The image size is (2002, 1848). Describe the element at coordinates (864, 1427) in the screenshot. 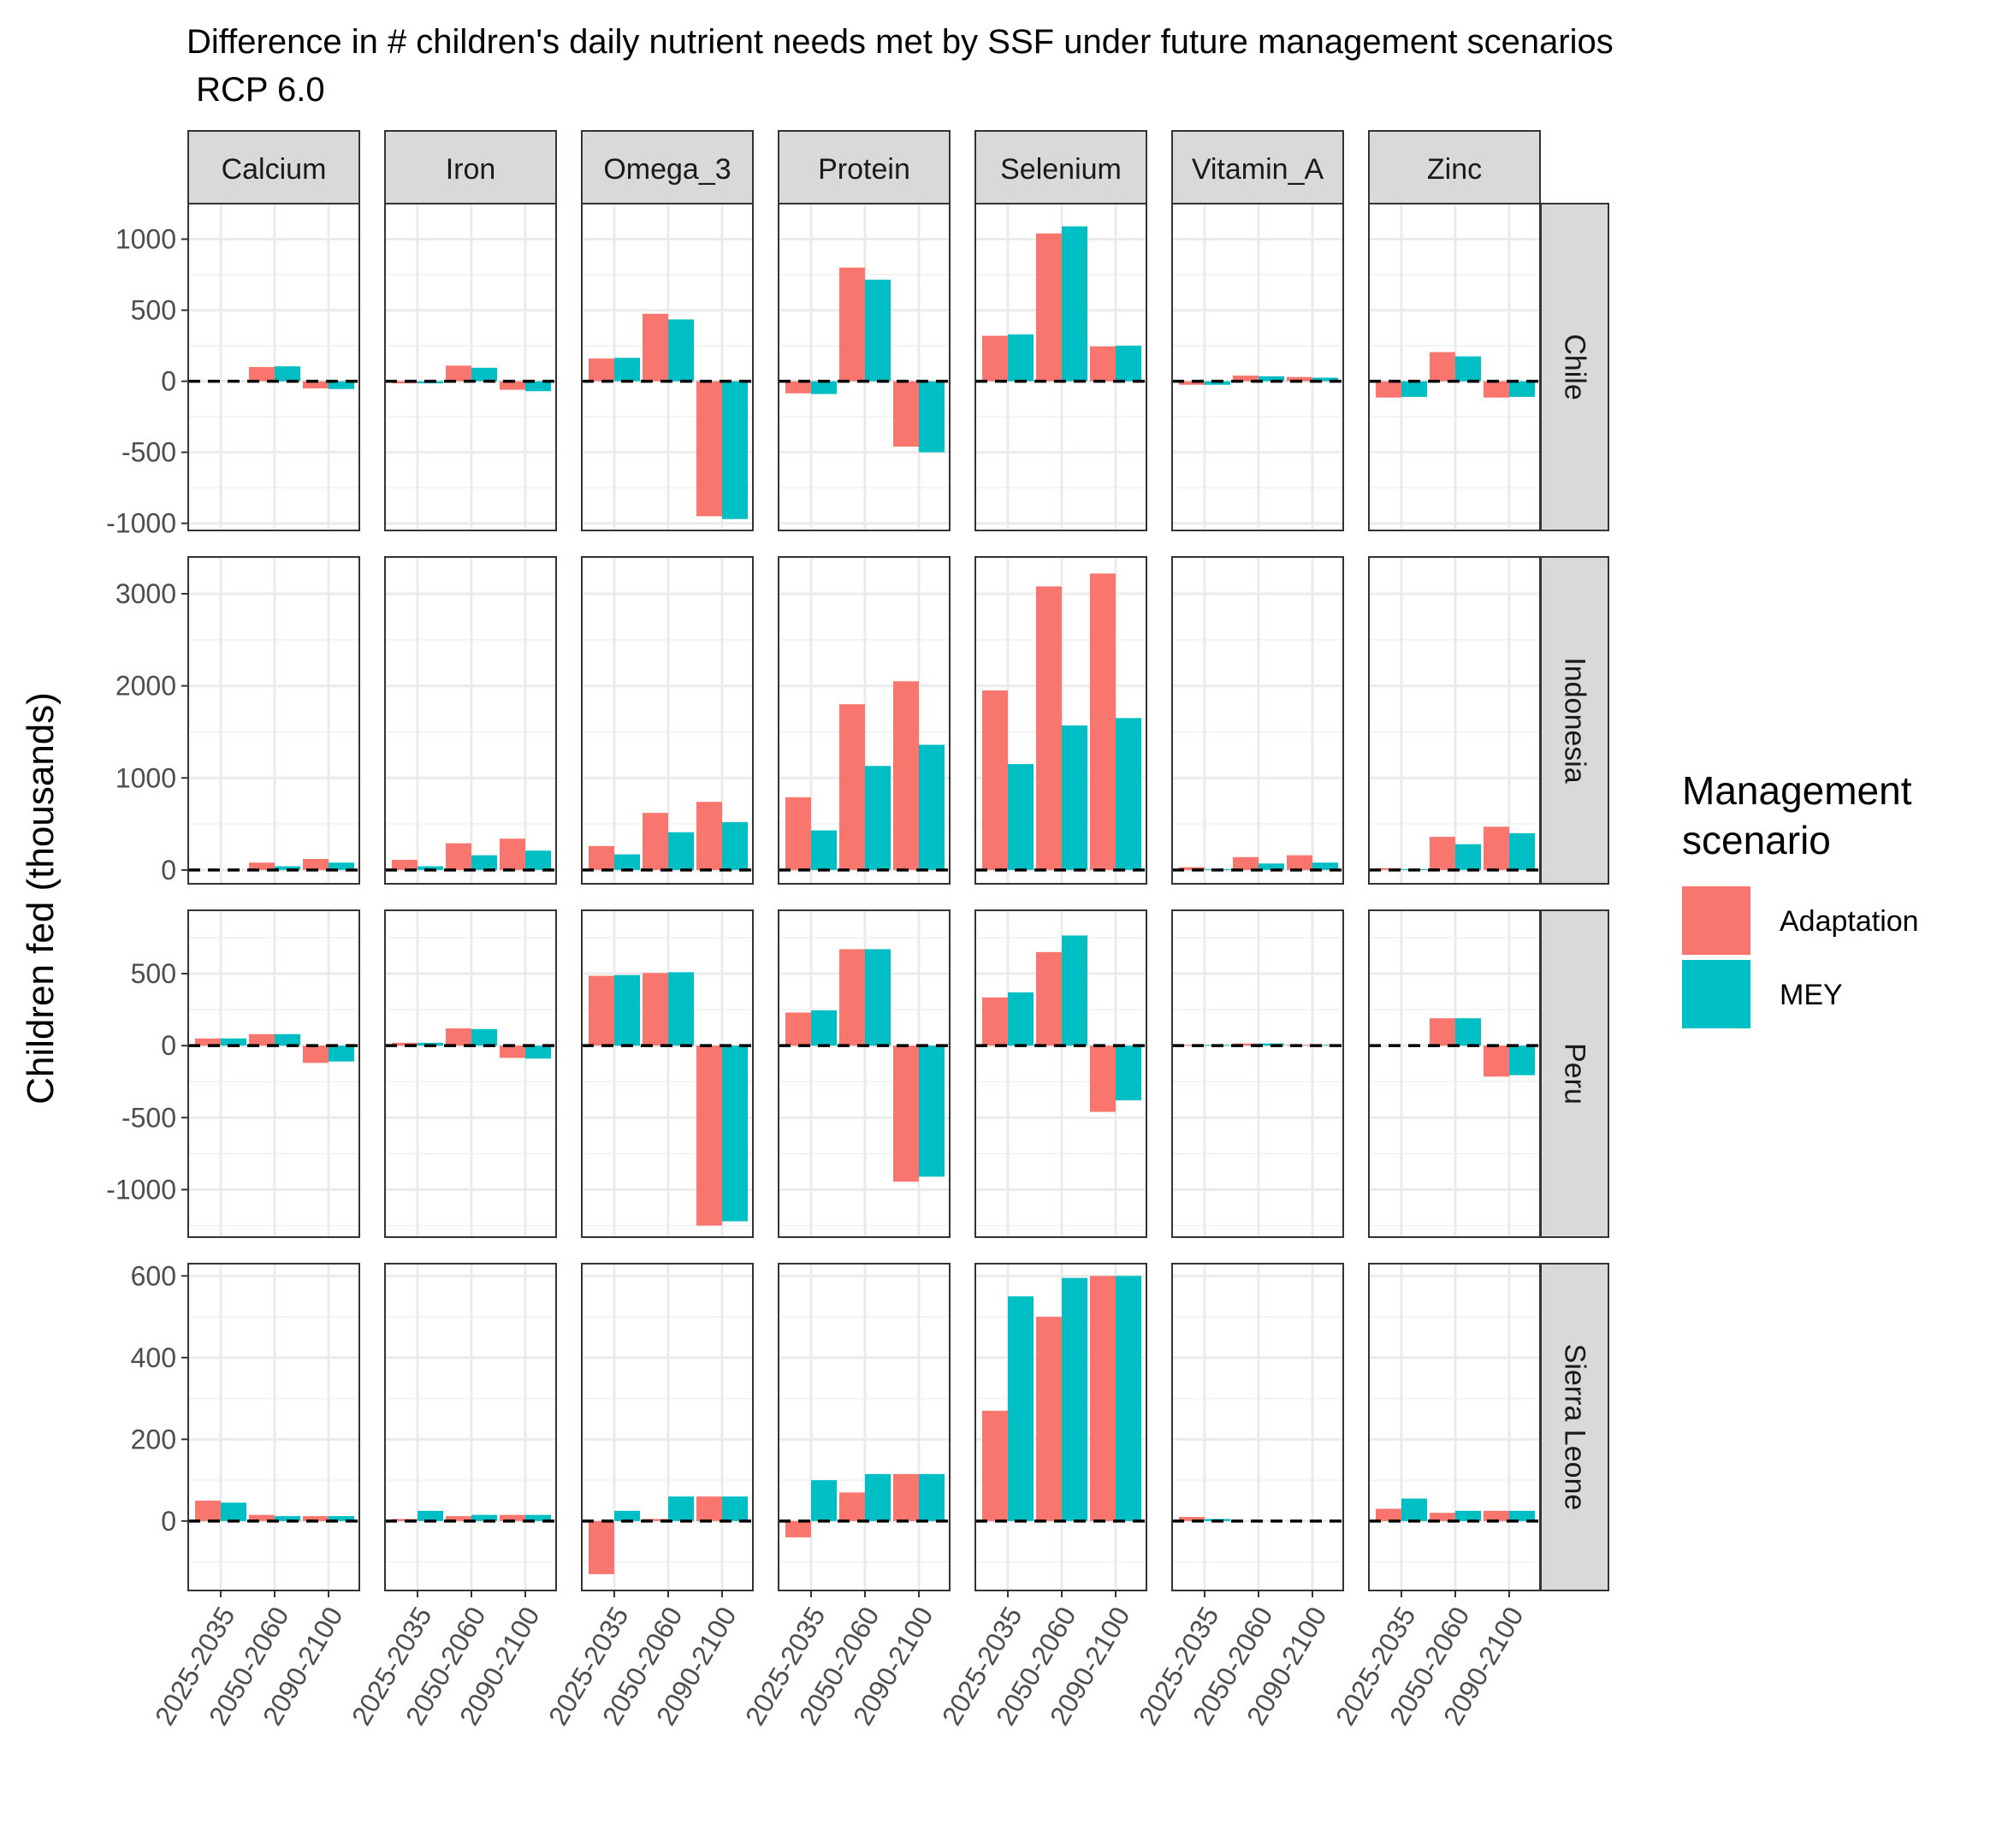

I see `panel-sierra-leone-protein` at that location.